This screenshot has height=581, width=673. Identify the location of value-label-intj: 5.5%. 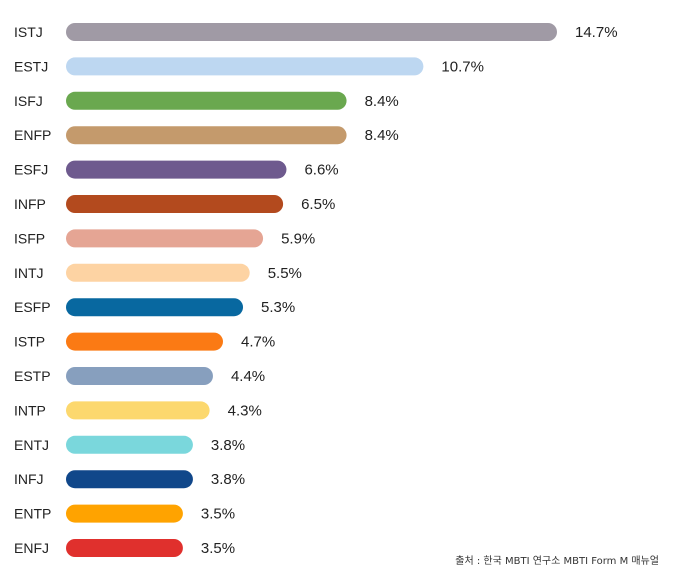
(285, 273).